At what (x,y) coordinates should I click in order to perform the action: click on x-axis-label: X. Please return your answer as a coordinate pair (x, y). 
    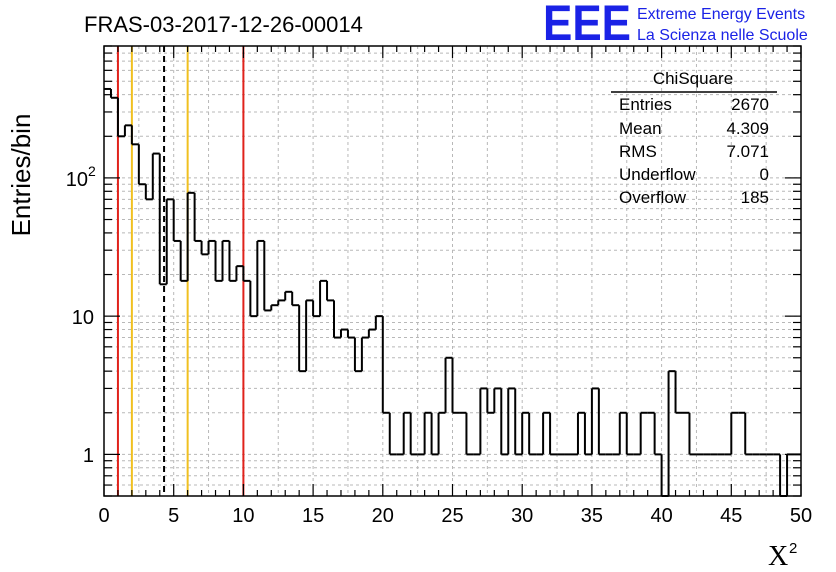
    Looking at the image, I should click on (778, 556).